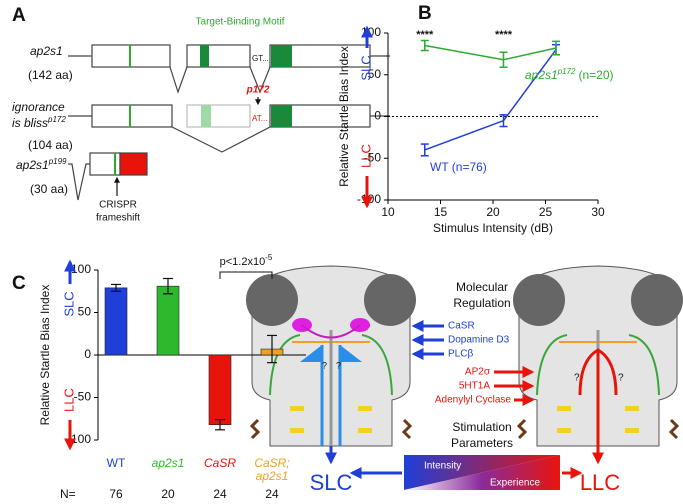  I want to click on category-label-box: CaSR, so click(219, 463).